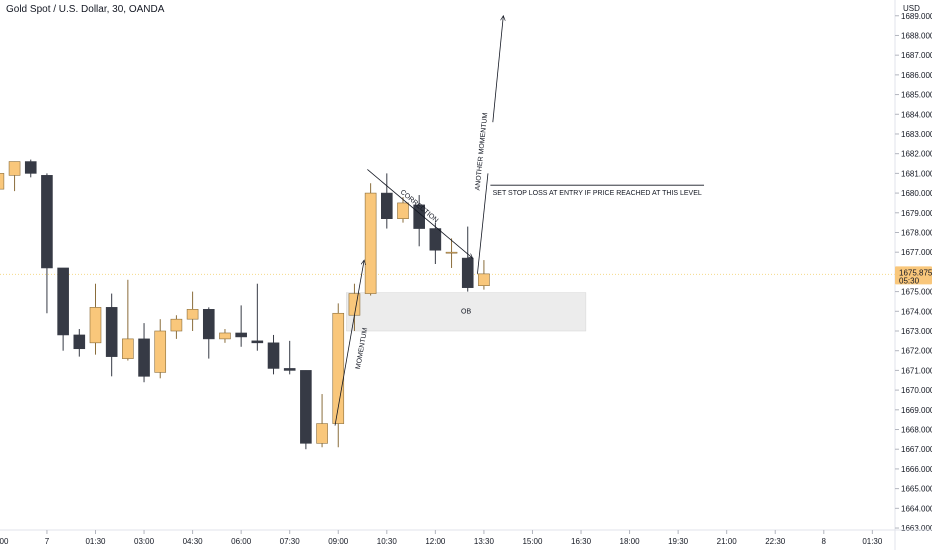  I want to click on time-tick-label: 04:30, so click(193, 541).